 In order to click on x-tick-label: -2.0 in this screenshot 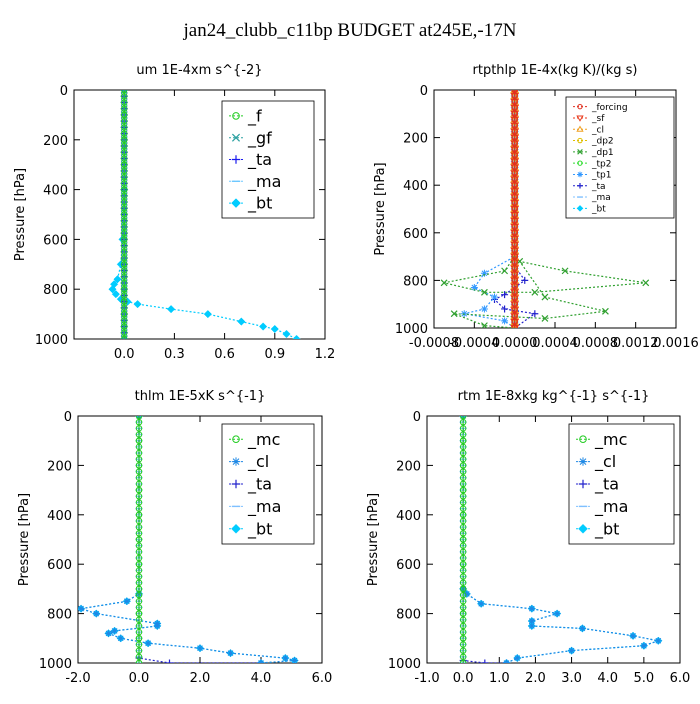, I will do `click(77, 678)`.